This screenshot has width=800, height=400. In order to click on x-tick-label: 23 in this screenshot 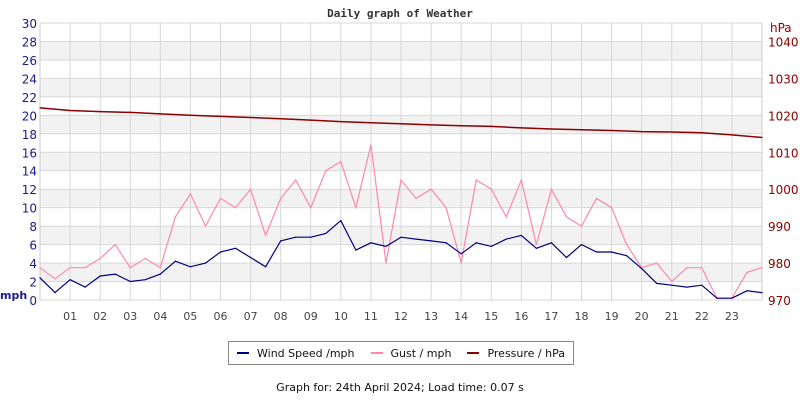, I will do `click(732, 316)`.